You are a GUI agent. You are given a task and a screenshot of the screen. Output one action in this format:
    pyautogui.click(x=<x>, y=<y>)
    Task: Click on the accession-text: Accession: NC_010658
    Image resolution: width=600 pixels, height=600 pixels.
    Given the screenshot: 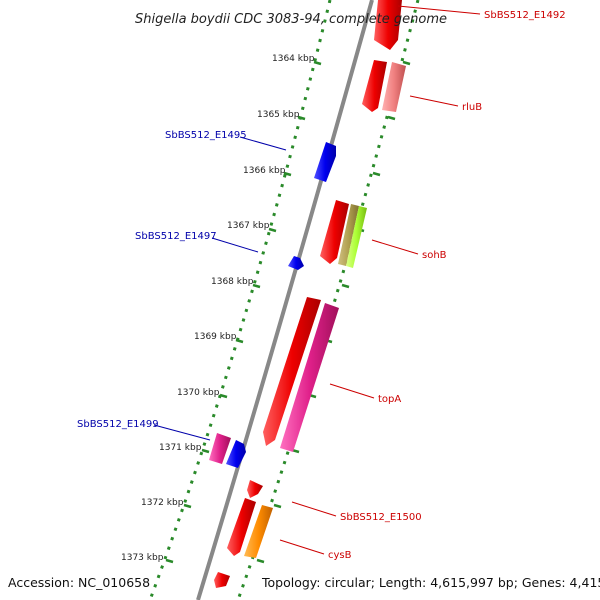 What is the action you would take?
    pyautogui.click(x=79, y=582)
    